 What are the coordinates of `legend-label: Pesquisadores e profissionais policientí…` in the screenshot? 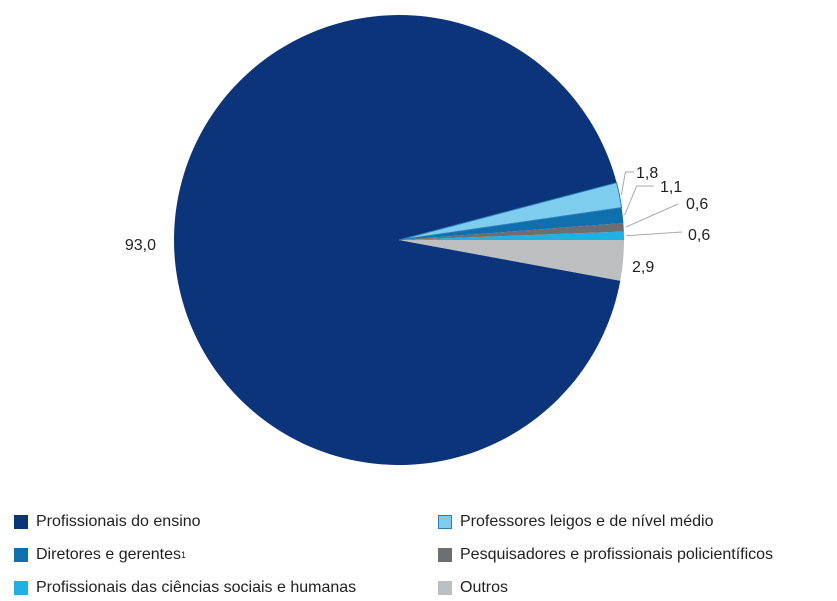 It's located at (617, 554).